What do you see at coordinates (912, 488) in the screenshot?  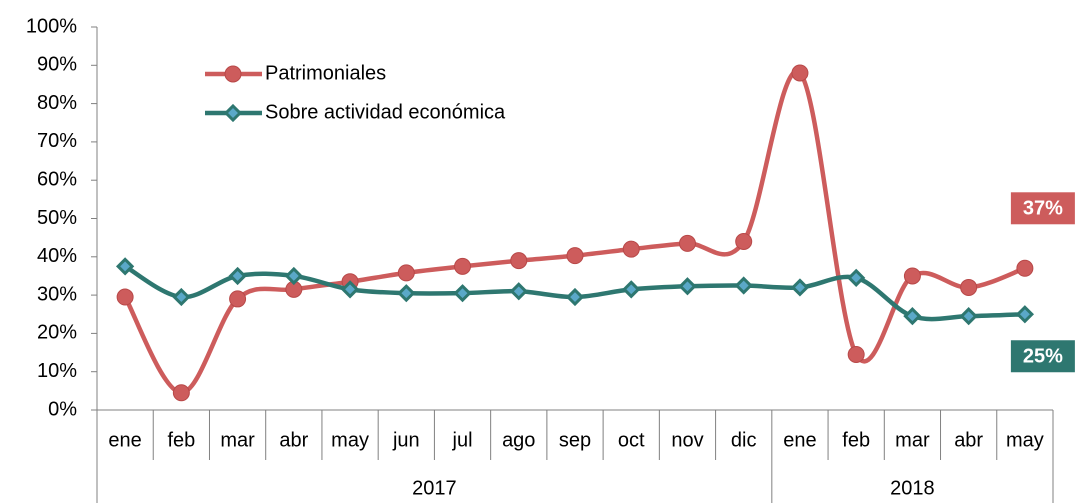 I see `group-label: 2018` at bounding box center [912, 488].